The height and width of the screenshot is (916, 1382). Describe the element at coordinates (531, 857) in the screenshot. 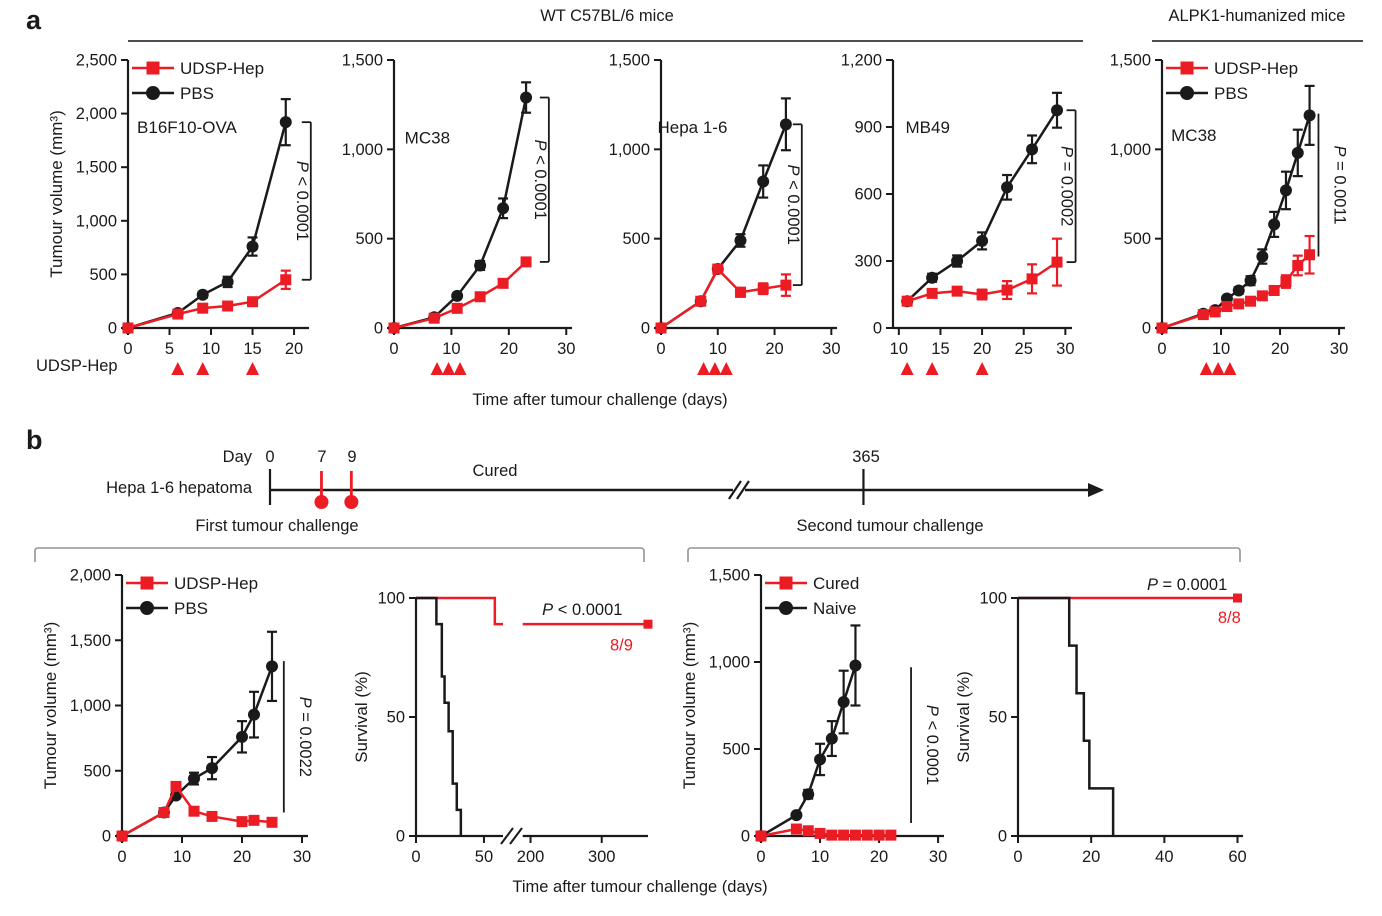

I see `svg-text: 200` at that location.